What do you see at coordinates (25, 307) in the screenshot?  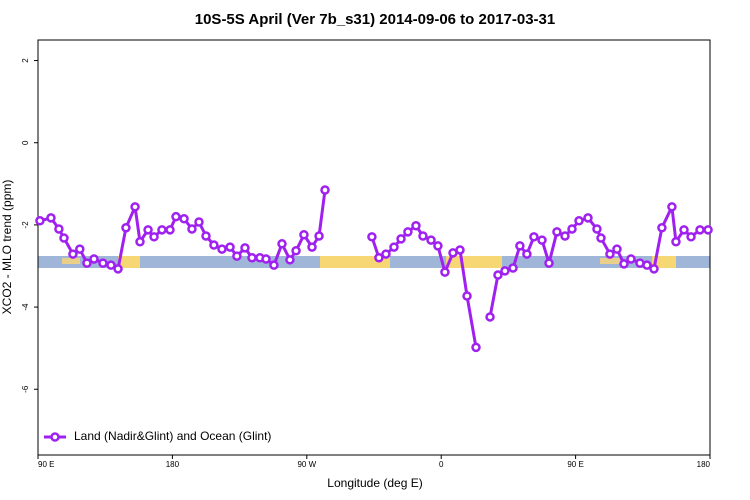 I see `y-tick-label: -4` at bounding box center [25, 307].